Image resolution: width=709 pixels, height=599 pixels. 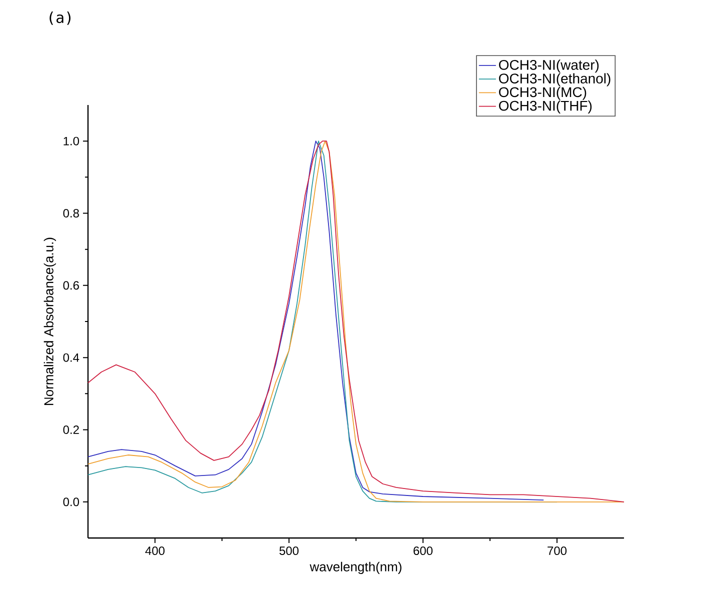 What do you see at coordinates (71, 285) in the screenshot?
I see `y-tick-label: 0.6` at bounding box center [71, 285].